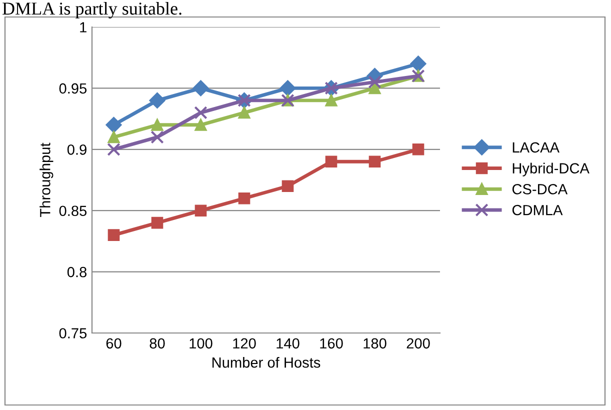 The image size is (611, 410). What do you see at coordinates (537, 210) in the screenshot?
I see `legend-label: CDMLA` at bounding box center [537, 210].